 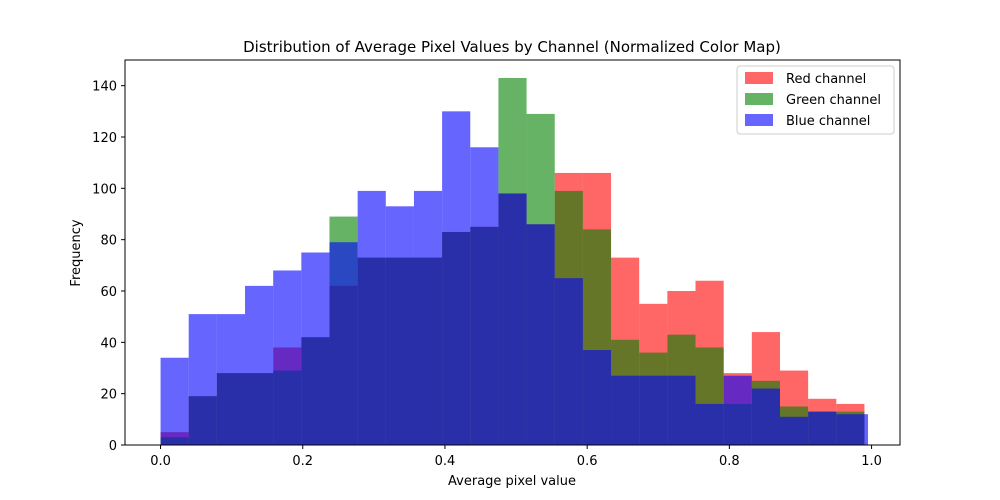 What do you see at coordinates (871, 461) in the screenshot?
I see `x-tick-label: 1.0` at bounding box center [871, 461].